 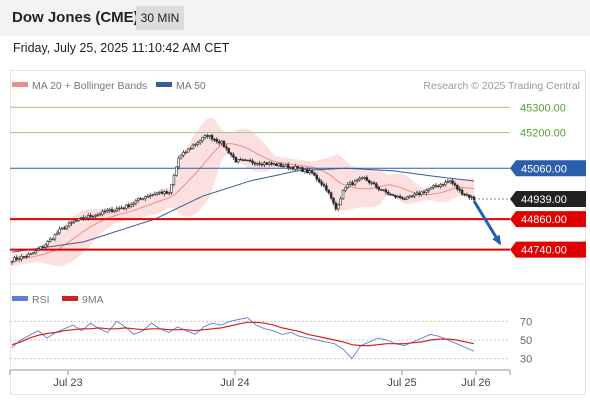 I want to click on chart-header: Dow Jones (CME) 30 MIN, so click(x=295, y=18).